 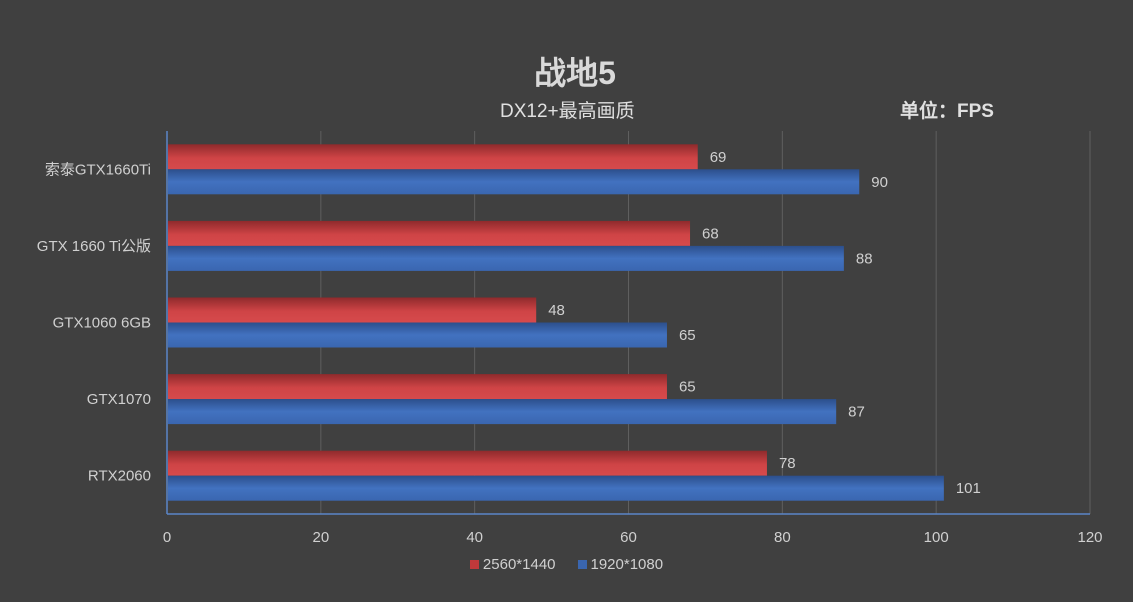 What do you see at coordinates (575, 73) in the screenshot?
I see `chart-title: 战地5` at bounding box center [575, 73].